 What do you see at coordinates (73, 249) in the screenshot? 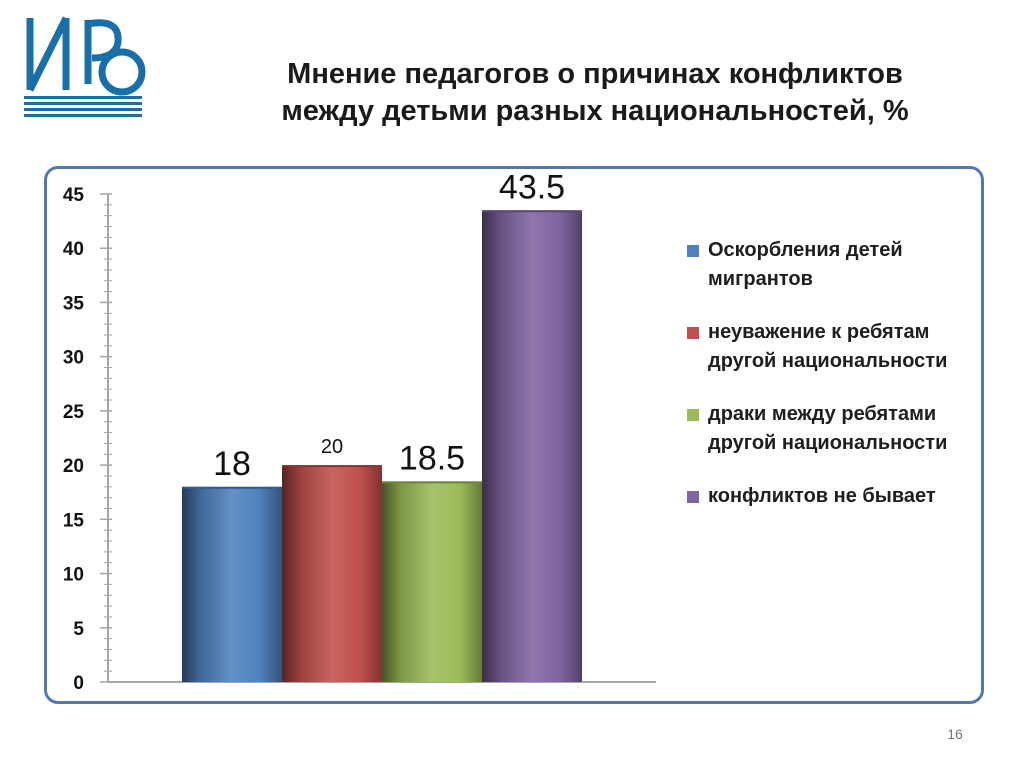
I see `y-tick-label: 40` at bounding box center [73, 249].